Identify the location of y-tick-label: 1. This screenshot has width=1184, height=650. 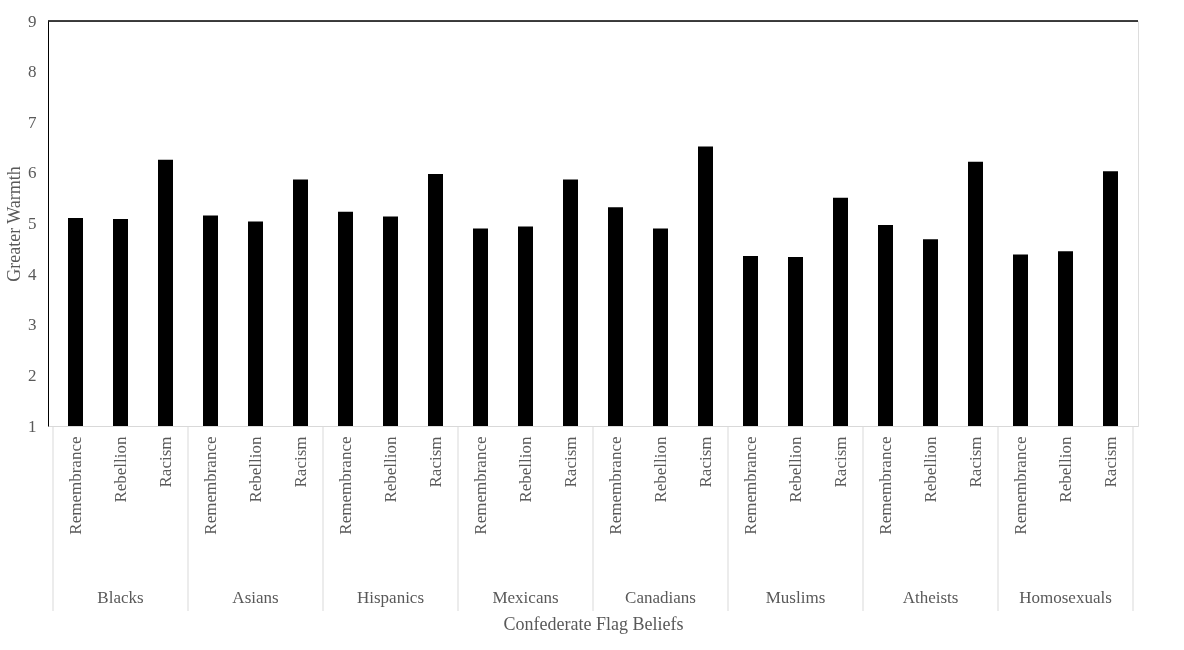
(32, 426).